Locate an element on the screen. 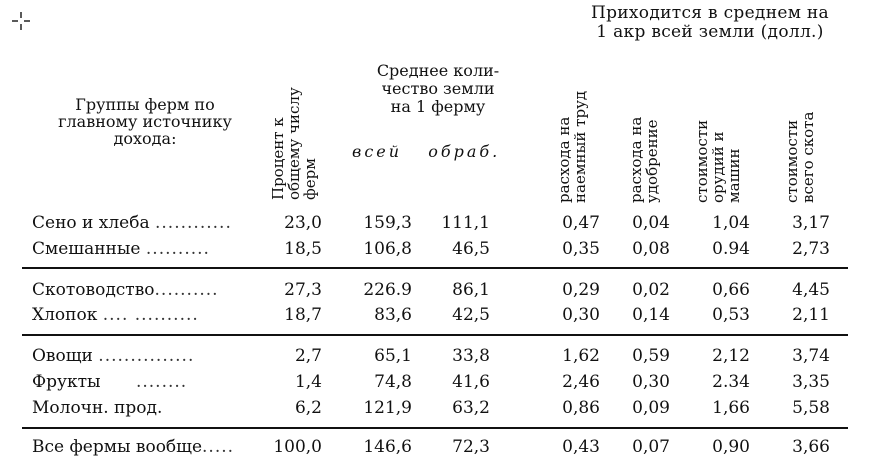 Image resolution: width=871 pixels, height=475 pixels. cell-fertilizer: 0,02 is located at coordinates (651, 290).